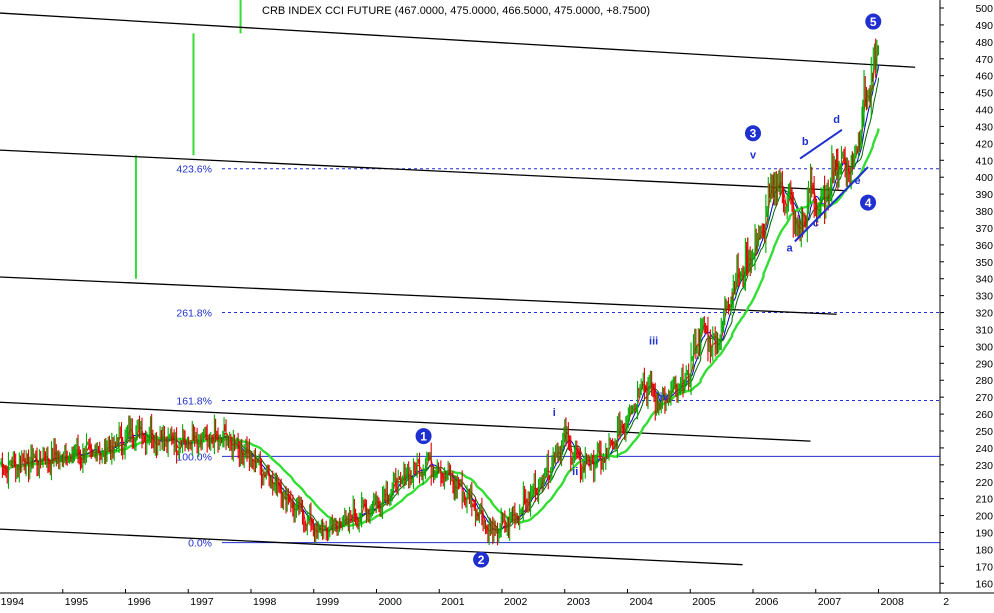  Describe the element at coordinates (665, 398) in the screenshot. I see `wave-label-minor: iv` at that location.